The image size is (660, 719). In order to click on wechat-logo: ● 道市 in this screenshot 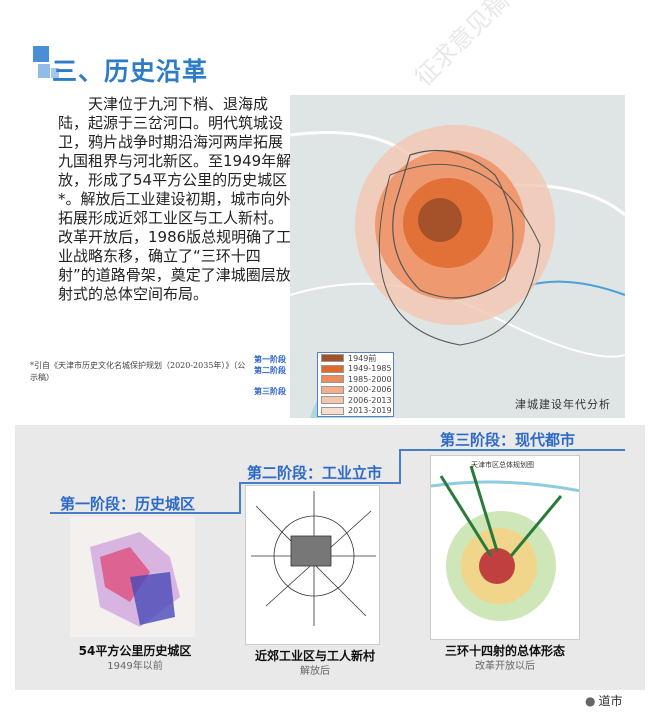, I will do `click(604, 700)`.